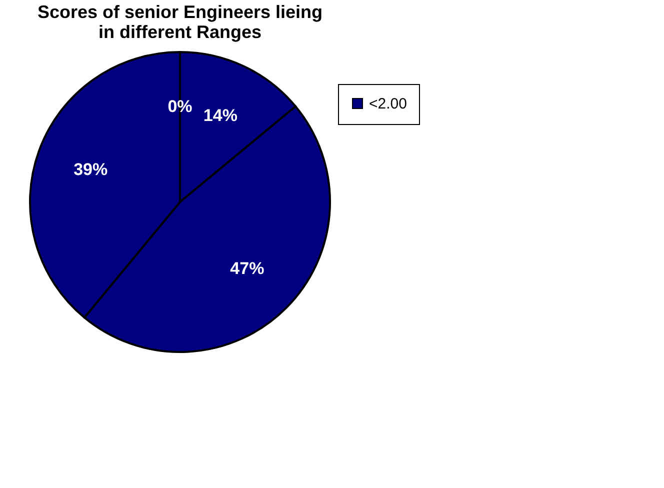 The height and width of the screenshot is (488, 664). Describe the element at coordinates (220, 116) in the screenshot. I see `data-label: 14%` at that location.